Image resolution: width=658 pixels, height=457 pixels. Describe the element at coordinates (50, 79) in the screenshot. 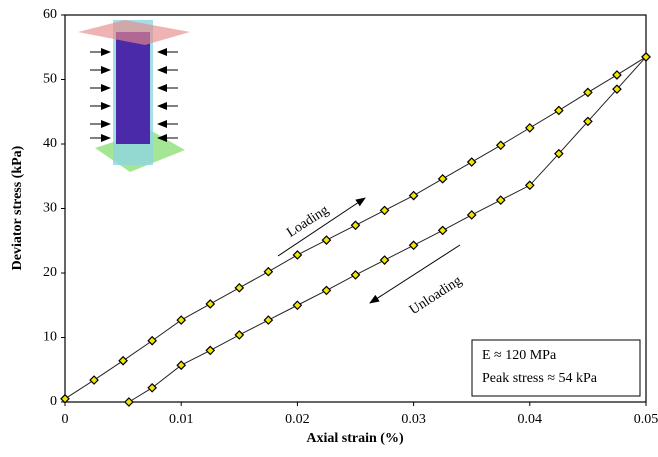

I see `y-tick-label: 50` at that location.